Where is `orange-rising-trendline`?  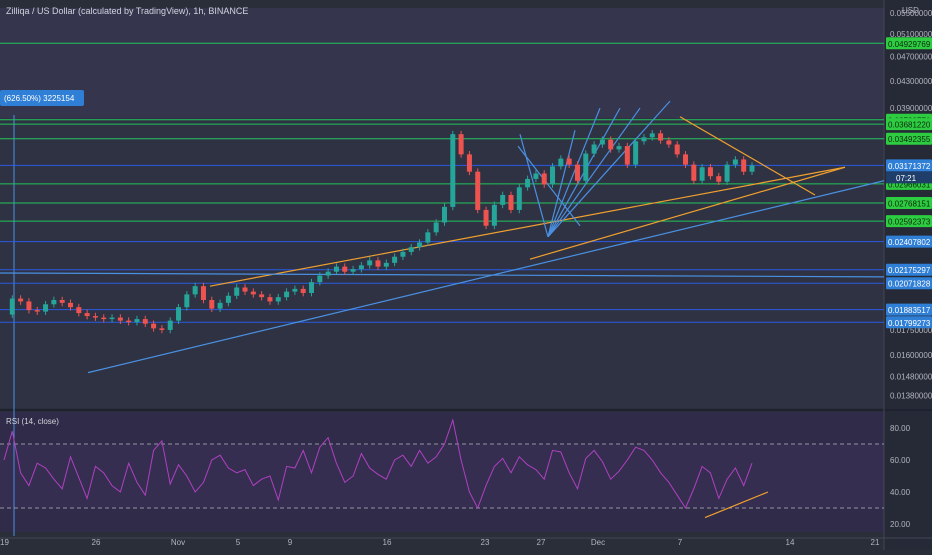 orange-rising-trendline is located at coordinates (527, 226).